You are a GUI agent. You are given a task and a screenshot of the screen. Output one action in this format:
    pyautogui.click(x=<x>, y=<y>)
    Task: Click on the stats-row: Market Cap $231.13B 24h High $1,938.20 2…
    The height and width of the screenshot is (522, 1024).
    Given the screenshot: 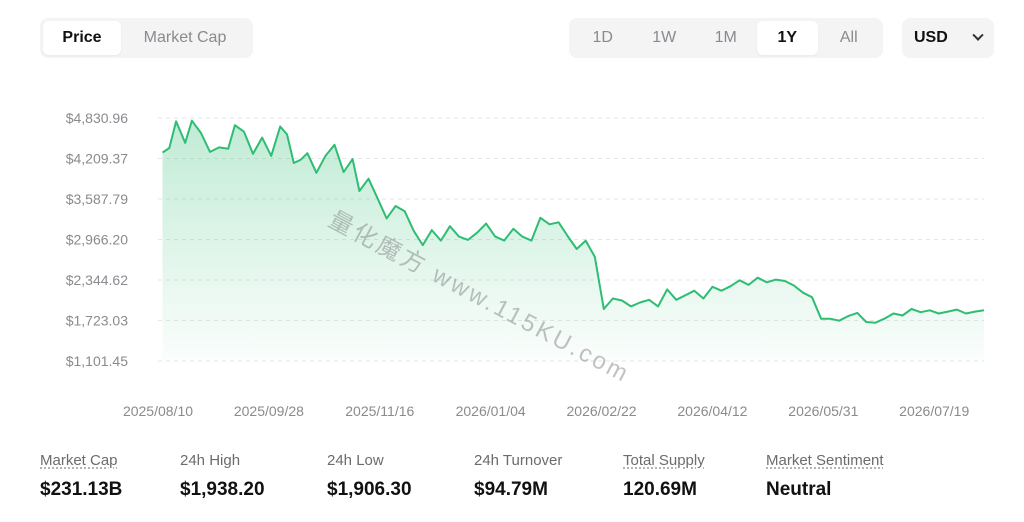 What is the action you would take?
    pyautogui.click(x=512, y=482)
    